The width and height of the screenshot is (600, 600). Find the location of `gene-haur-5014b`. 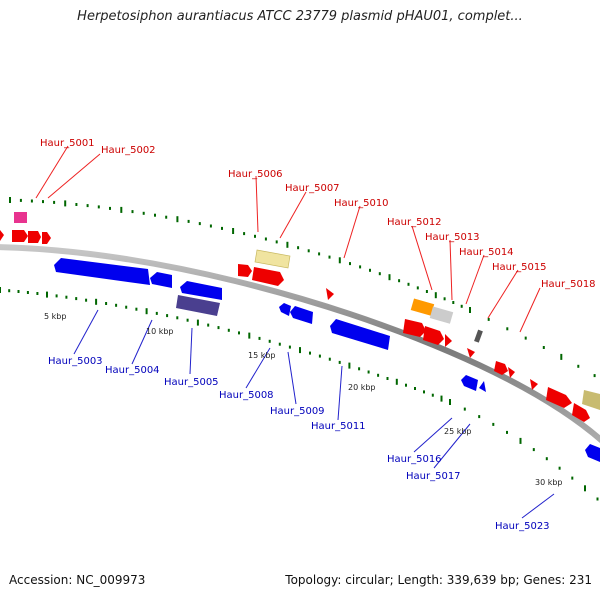

gene-haur-5014b is located at coordinates (478, 336).